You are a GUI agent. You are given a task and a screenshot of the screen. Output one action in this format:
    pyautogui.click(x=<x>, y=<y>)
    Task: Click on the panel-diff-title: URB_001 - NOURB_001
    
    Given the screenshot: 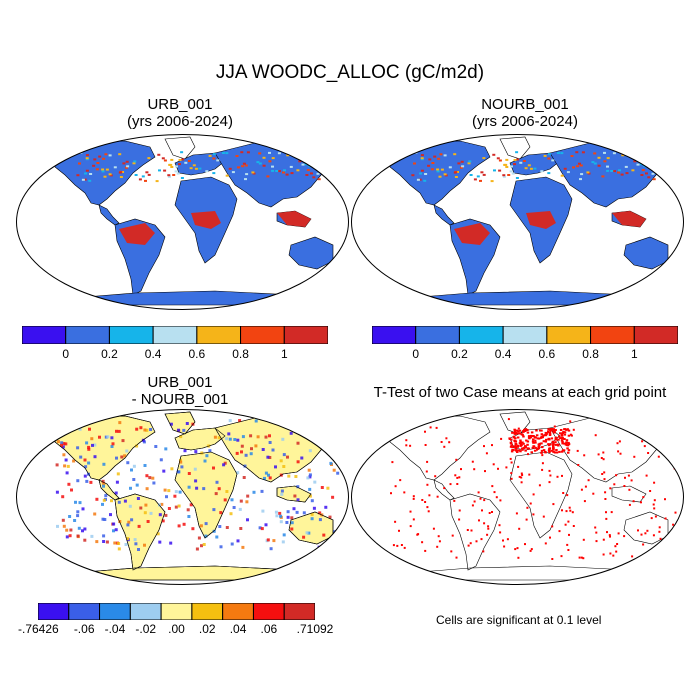 What is the action you would take?
    pyautogui.click(x=180, y=391)
    